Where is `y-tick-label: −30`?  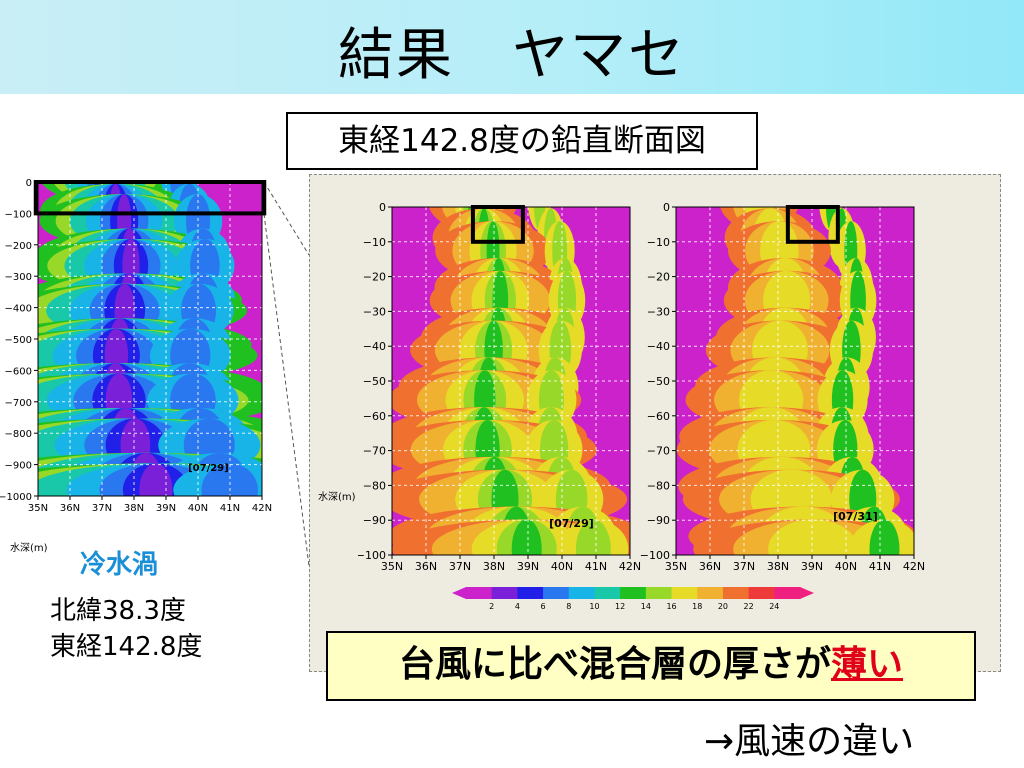 y-tick-label: −30 is located at coordinates (658, 311).